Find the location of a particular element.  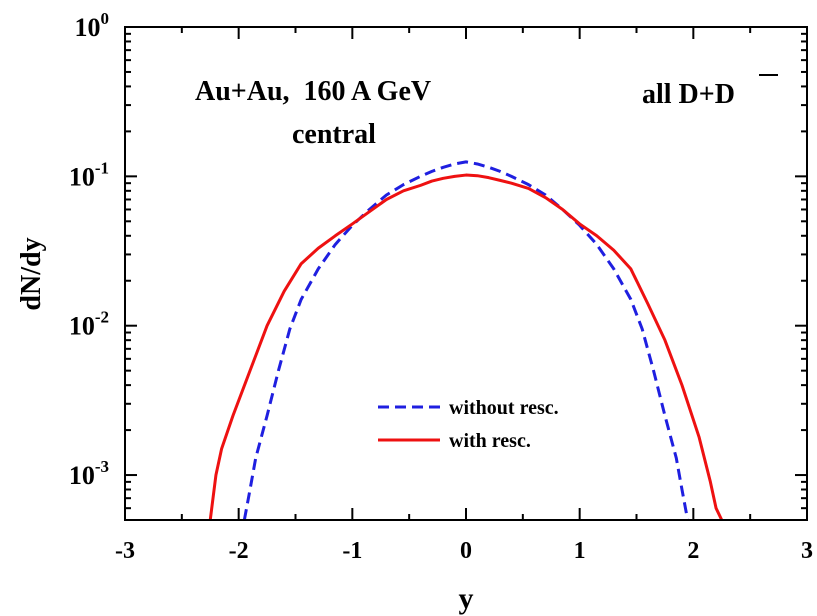

y-tick-label: 10⁰ is located at coordinates (92, 25).